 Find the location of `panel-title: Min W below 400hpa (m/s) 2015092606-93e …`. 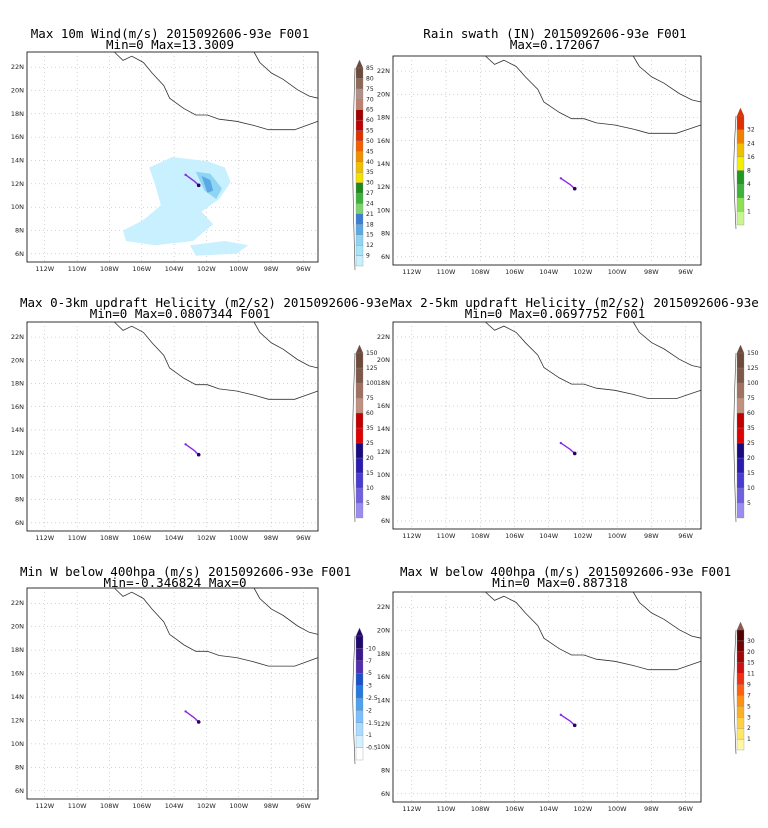

panel-title: Min W below 400hpa (m/s) 2015092606-93e … is located at coordinates (186, 571).